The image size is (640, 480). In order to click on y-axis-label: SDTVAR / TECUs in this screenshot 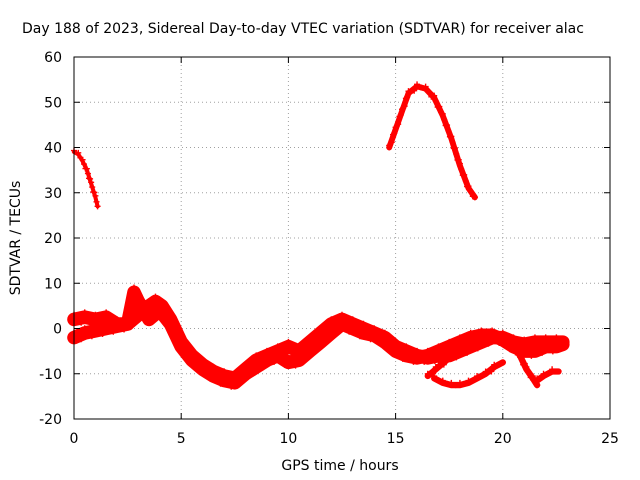, I will do `click(16, 238)`.